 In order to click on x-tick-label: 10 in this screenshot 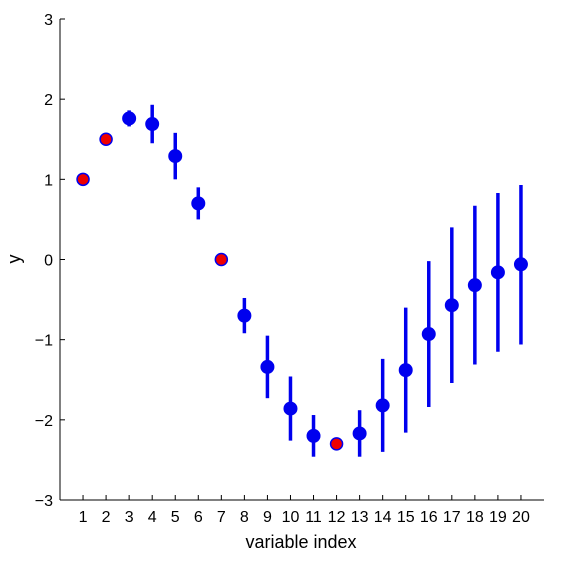, I will do `click(291, 517)`.